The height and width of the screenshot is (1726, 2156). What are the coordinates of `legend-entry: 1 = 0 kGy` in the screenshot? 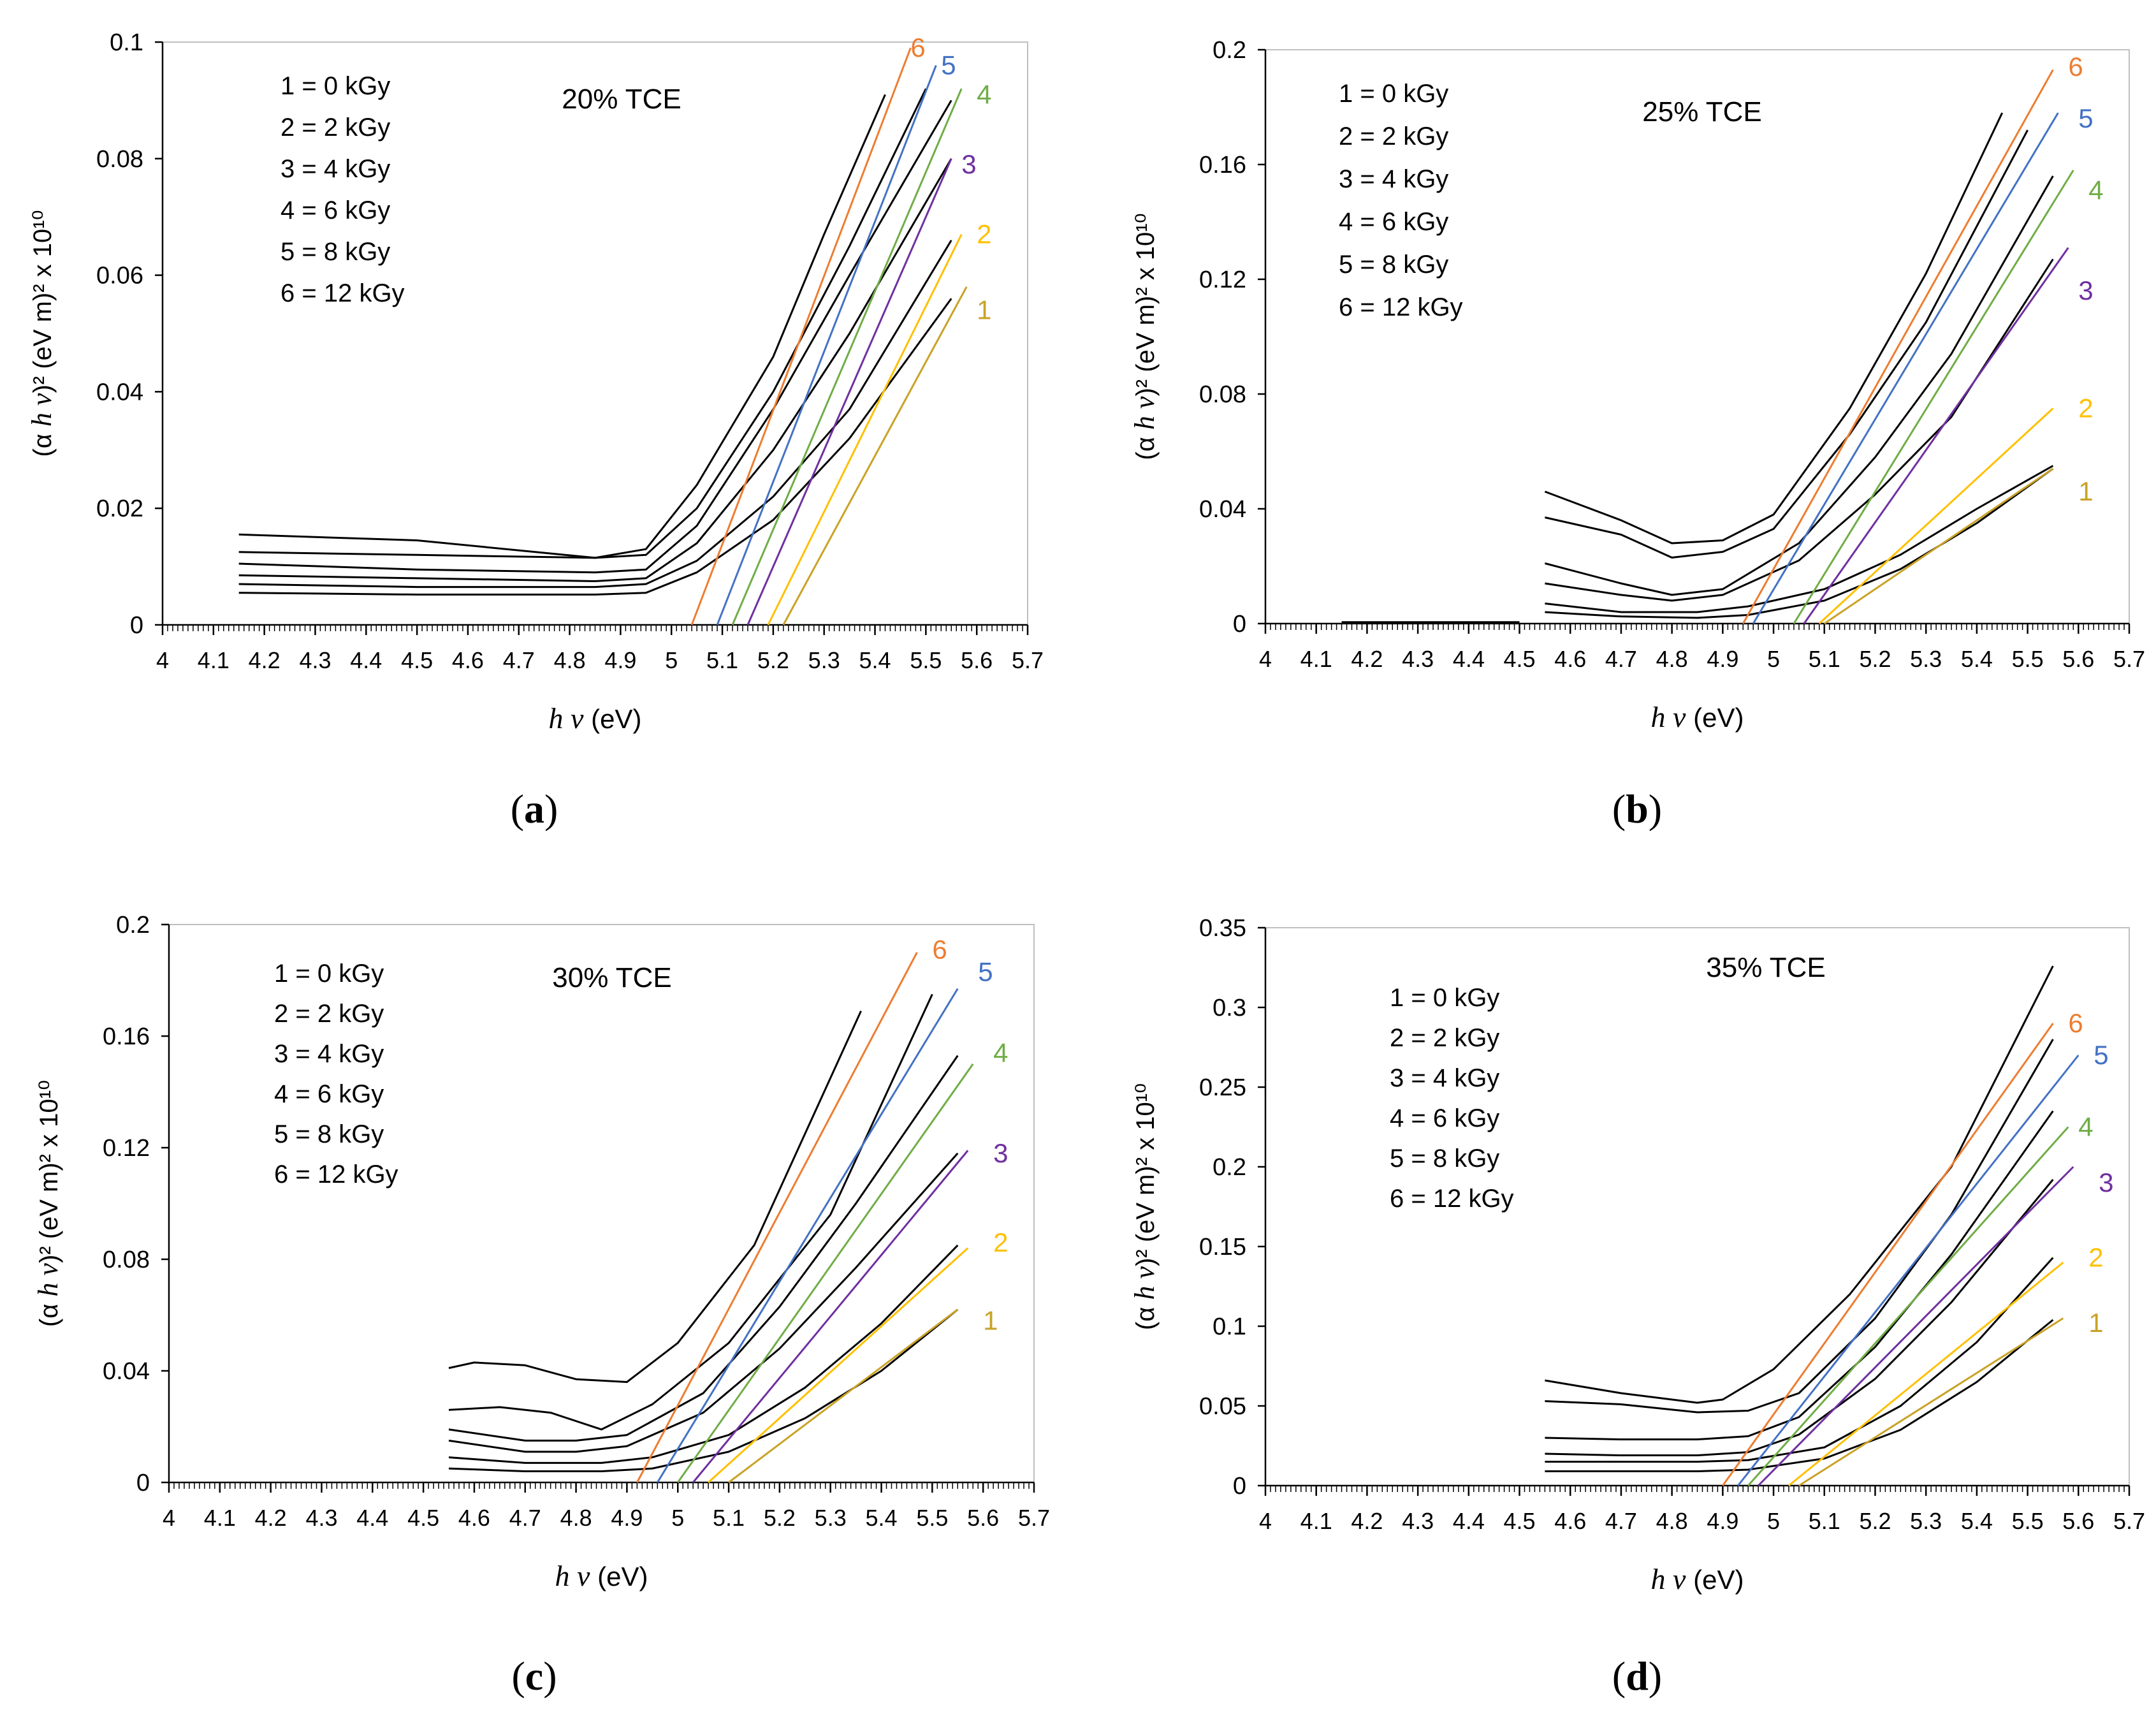 It's located at (1444, 998).